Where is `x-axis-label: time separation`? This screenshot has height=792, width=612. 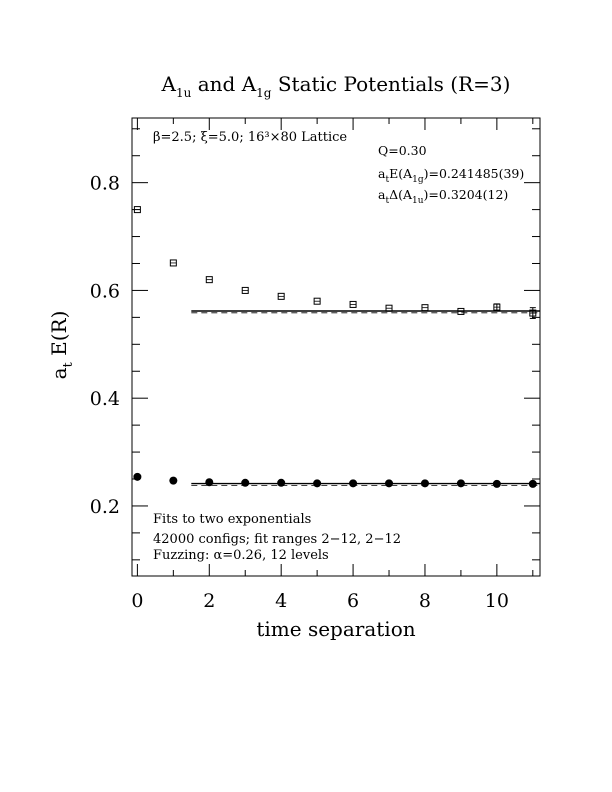 x-axis-label: time separation is located at coordinates (335, 629).